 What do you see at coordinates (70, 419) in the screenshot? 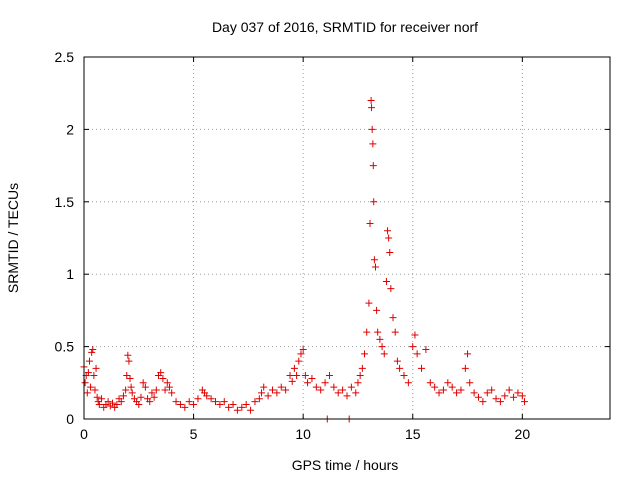
I see `y-tick-label: 0` at bounding box center [70, 419].